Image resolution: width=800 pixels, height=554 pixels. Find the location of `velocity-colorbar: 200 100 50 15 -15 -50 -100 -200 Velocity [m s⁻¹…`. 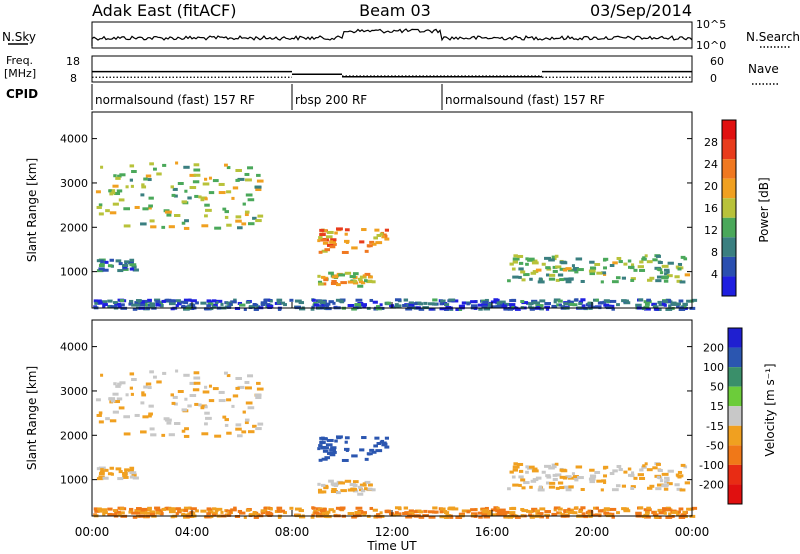

velocity-colorbar: 200 100 50 15 -15 -50 -100 -200 Velocity [m s⁻¹… is located at coordinates (738, 416).